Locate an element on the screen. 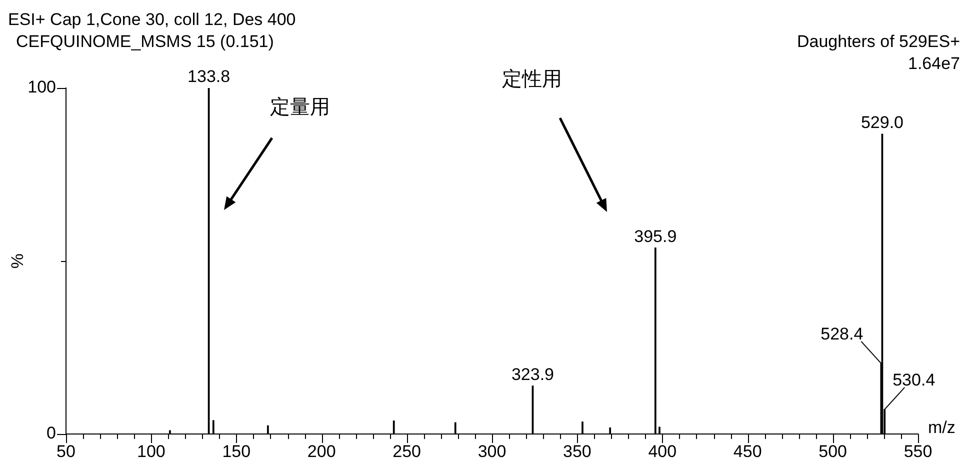  x-tick-label: 400 is located at coordinates (662, 451).